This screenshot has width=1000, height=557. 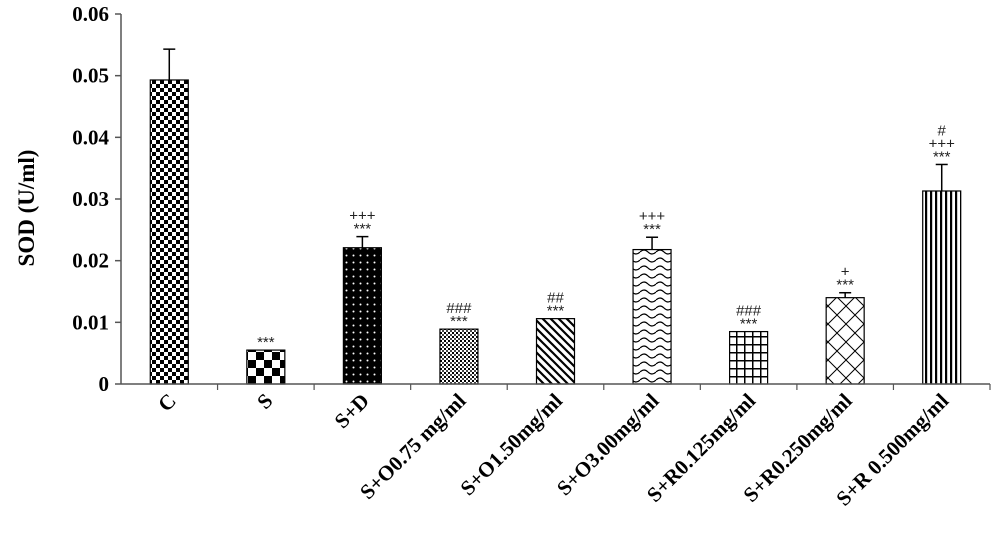 I want to click on y-tick-label: 0.02, so click(x=90, y=261).